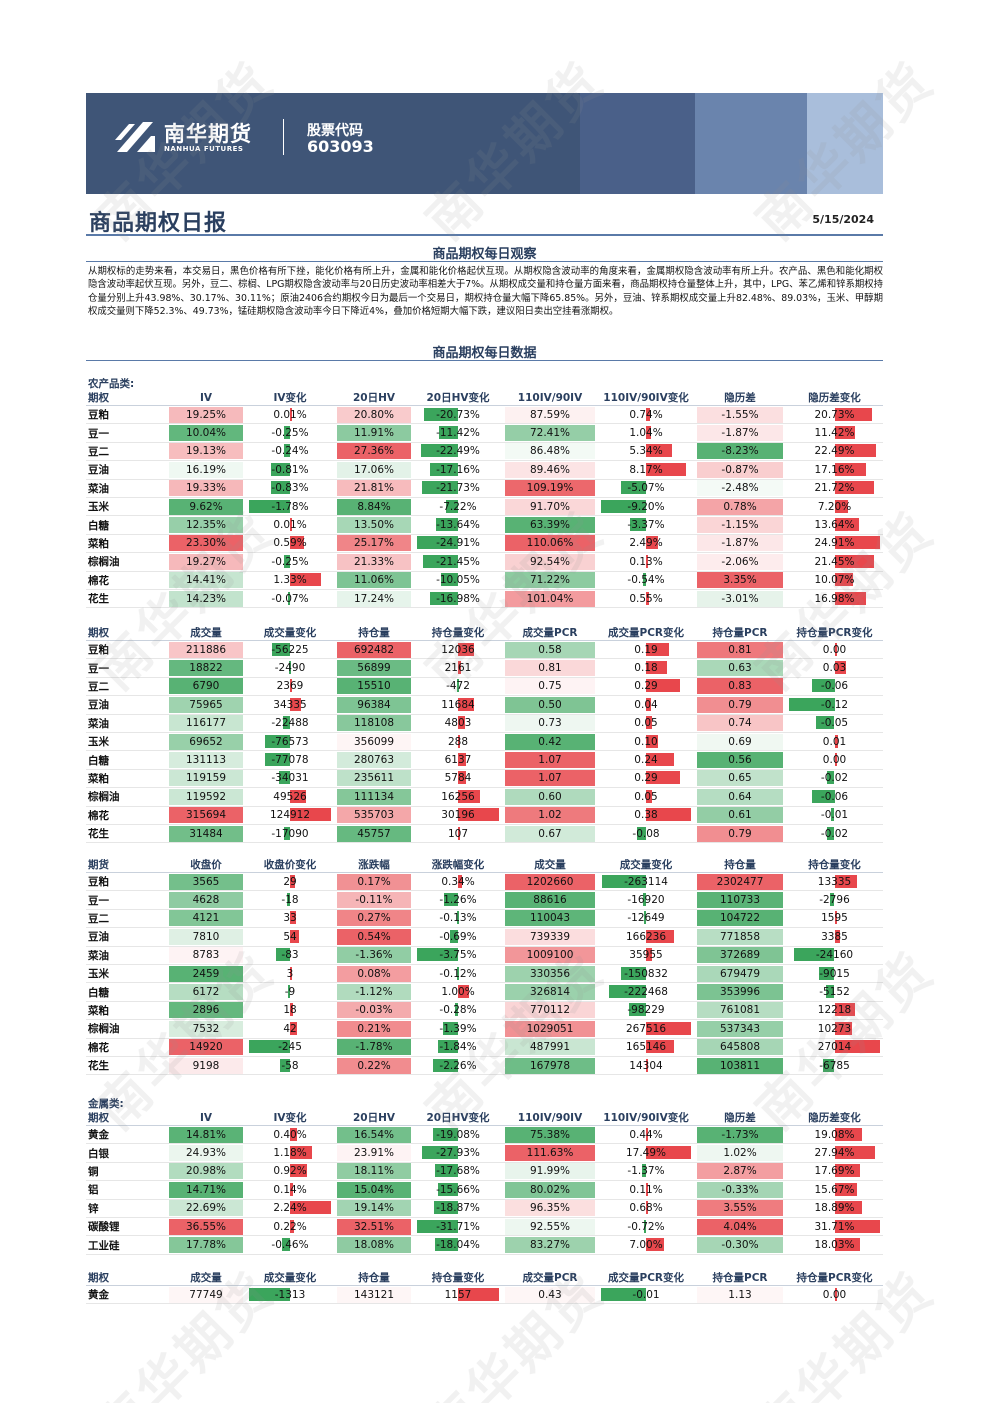 This screenshot has width=992, height=1403. I want to click on table-cell: -83, so click(290, 955).